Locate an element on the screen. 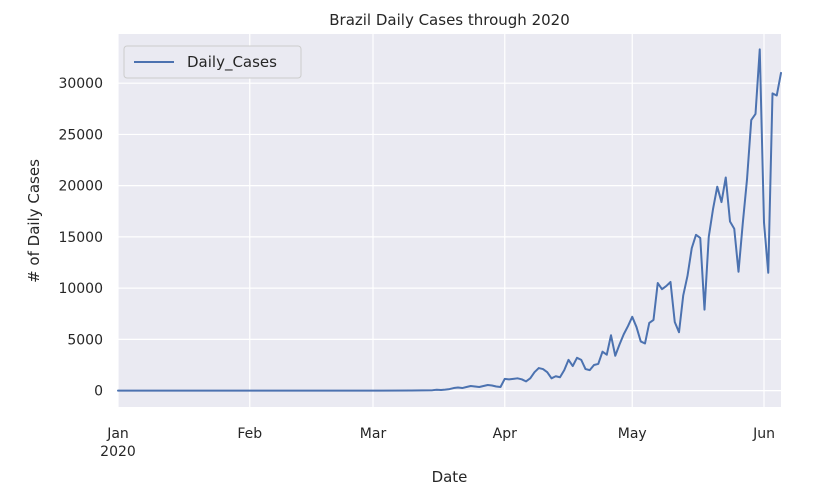 The height and width of the screenshot is (498, 818). x-tick-label: May is located at coordinates (632, 434).